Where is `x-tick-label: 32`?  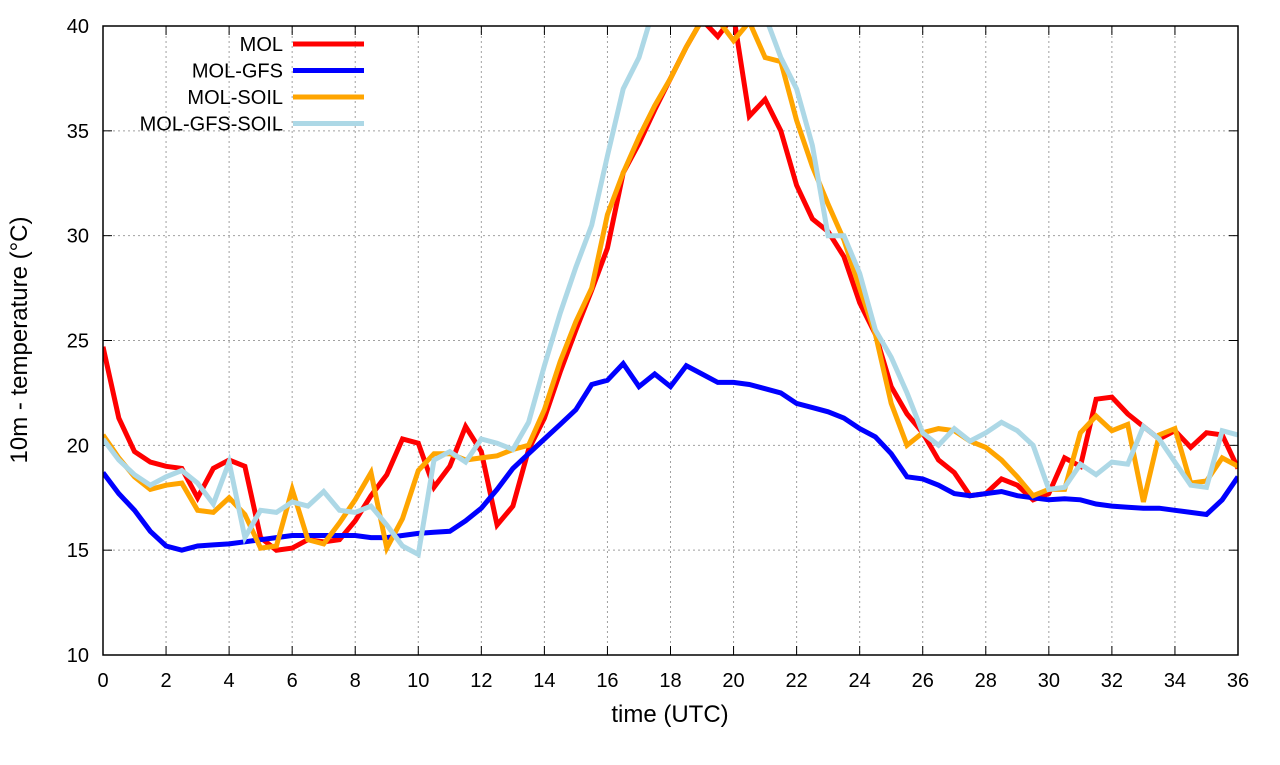
x-tick-label: 32 is located at coordinates (1112, 681).